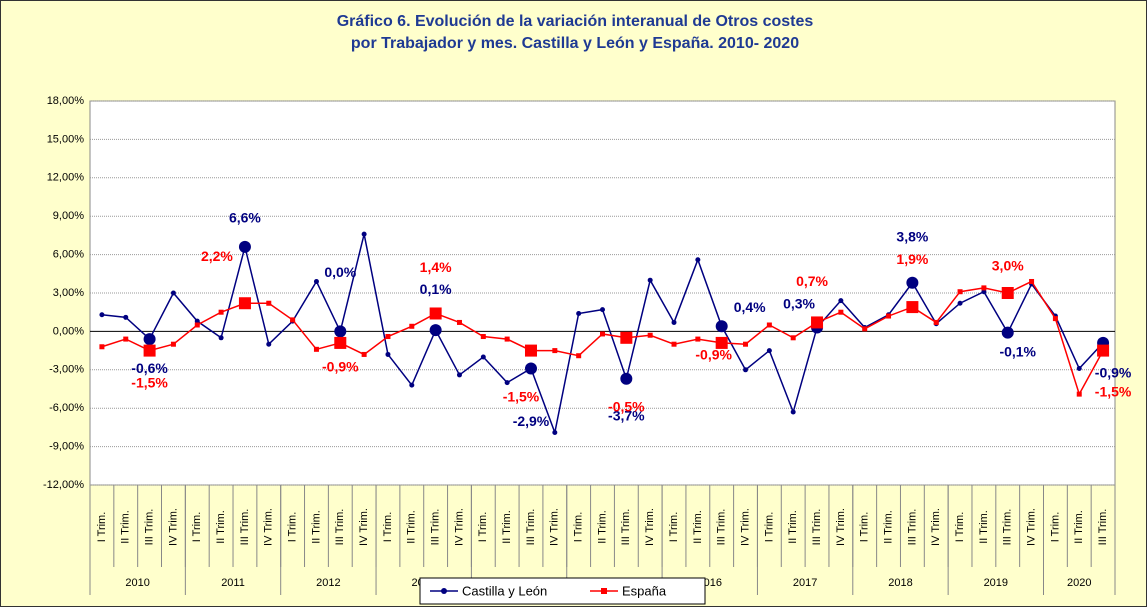 The image size is (1147, 607). What do you see at coordinates (436, 289) in the screenshot?
I see `data-label: 0,1%` at bounding box center [436, 289].